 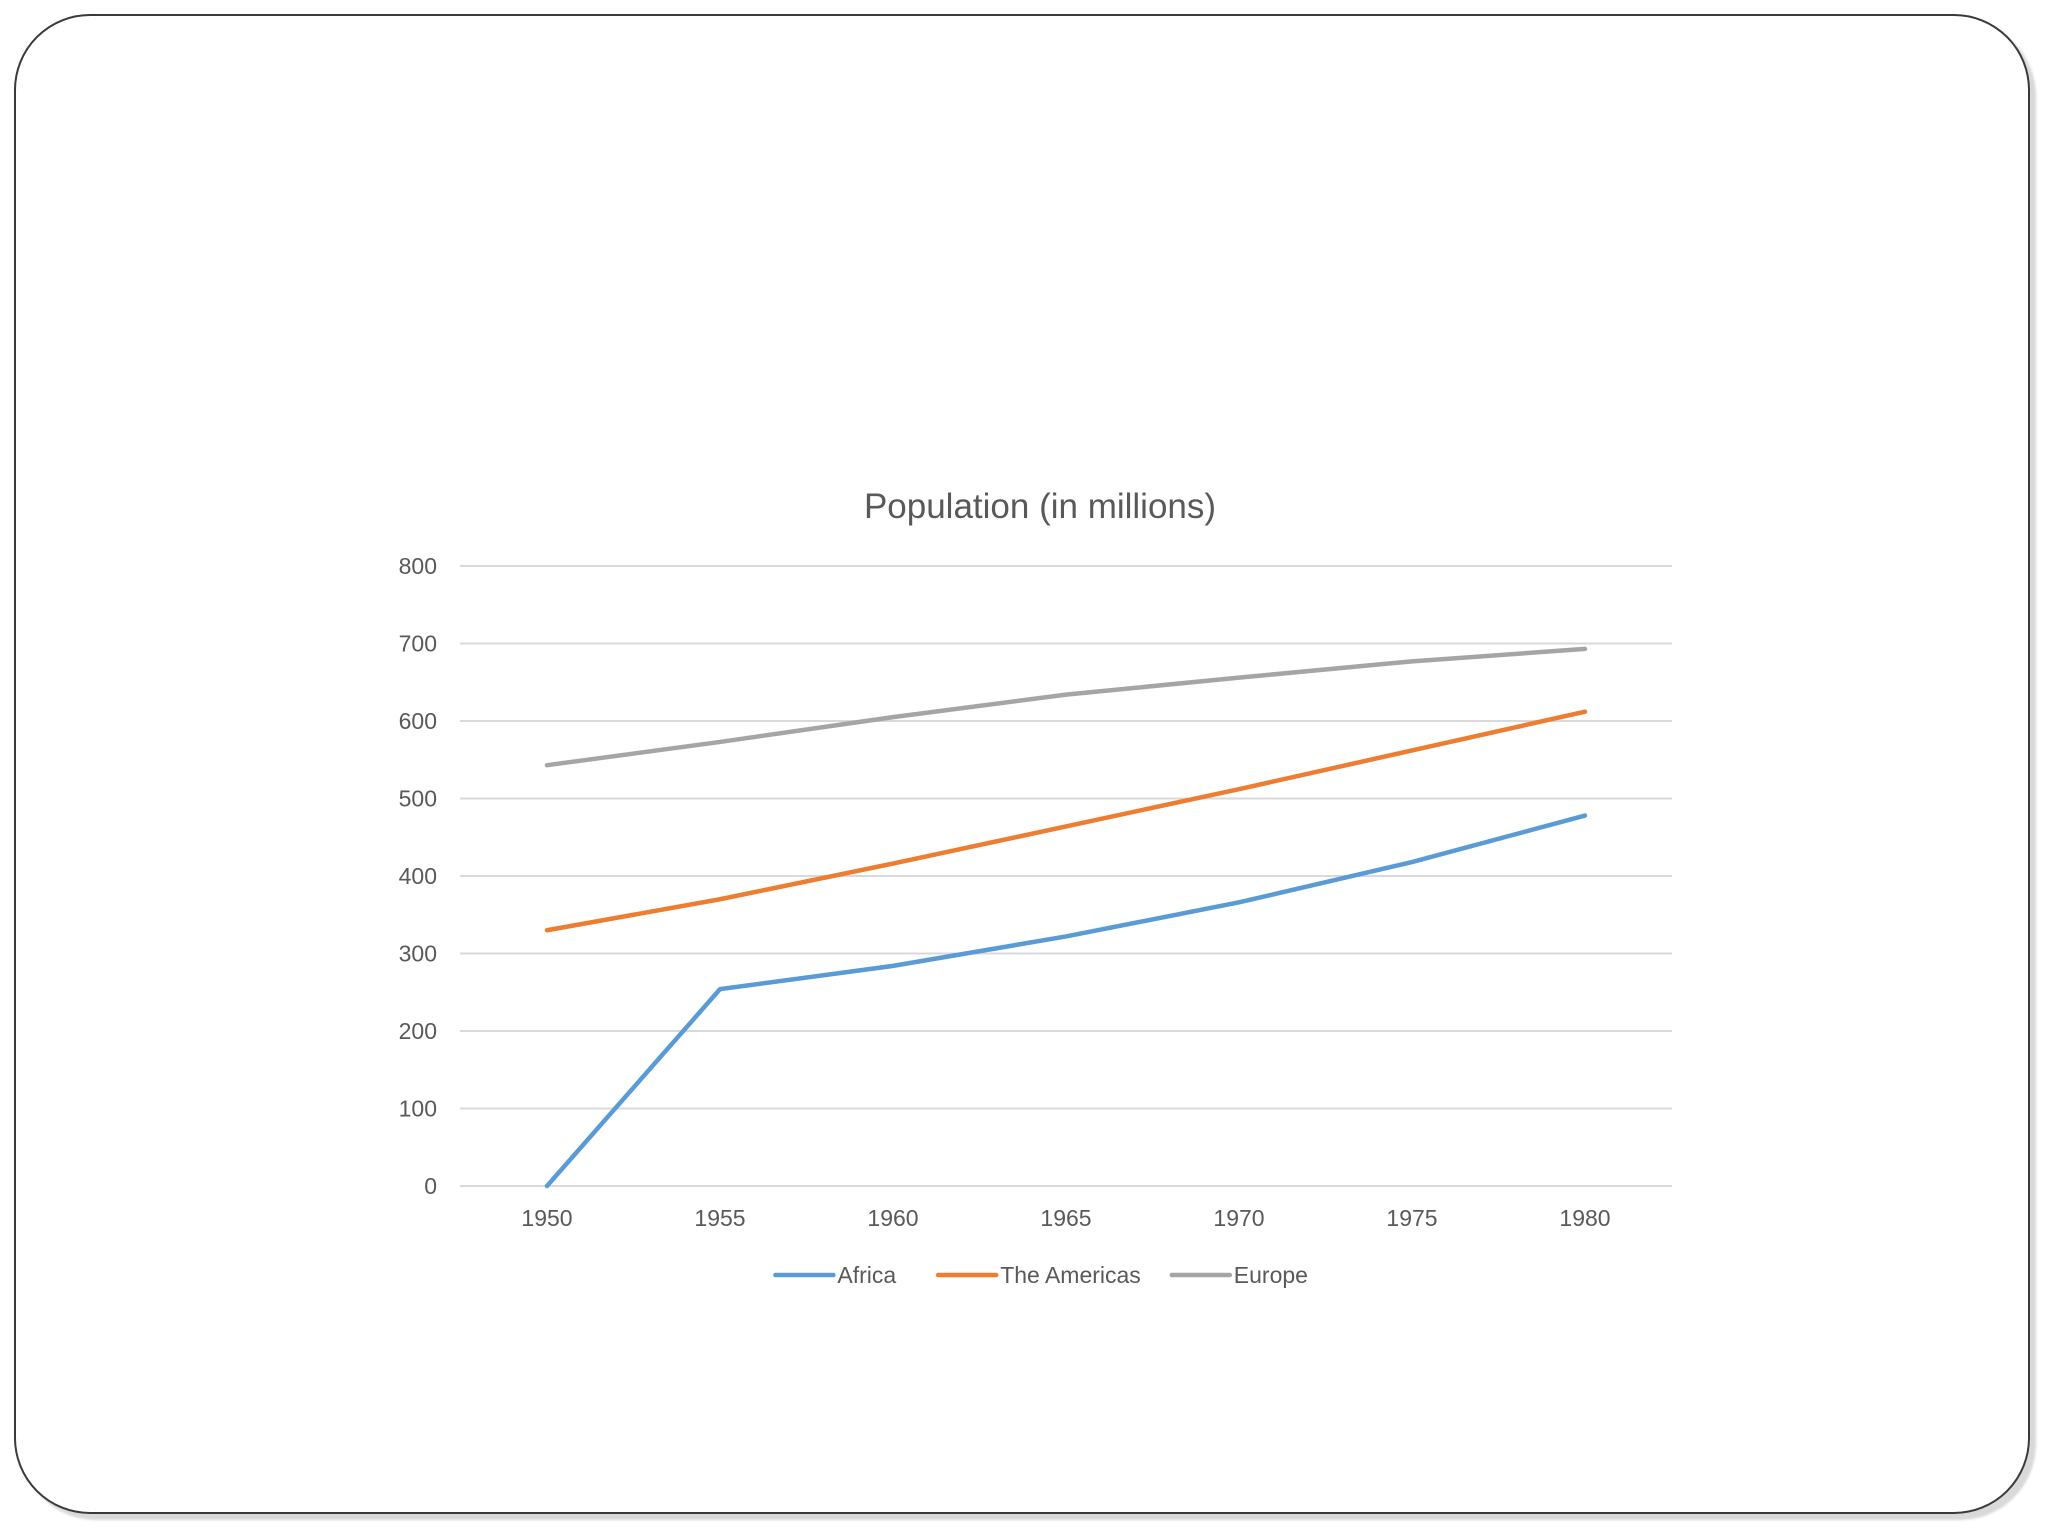 I want to click on y-tick-label: 700, so click(x=418, y=644).